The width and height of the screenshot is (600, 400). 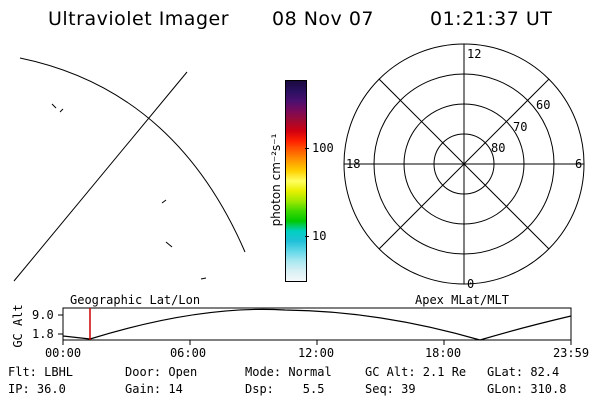 I want to click on orbit-altitude-curve, so click(x=317, y=324).